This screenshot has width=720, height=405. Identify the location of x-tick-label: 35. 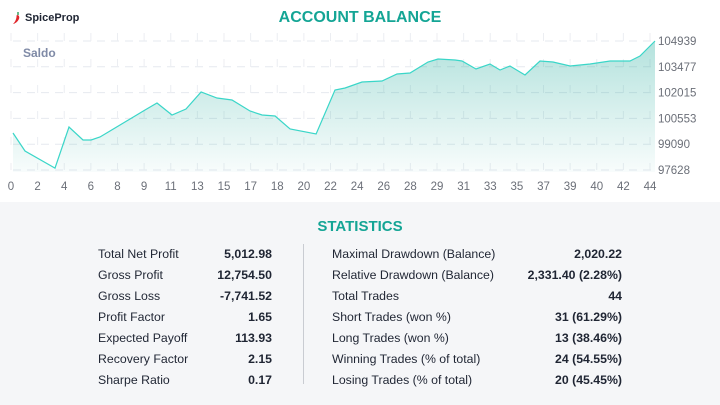
(516, 187).